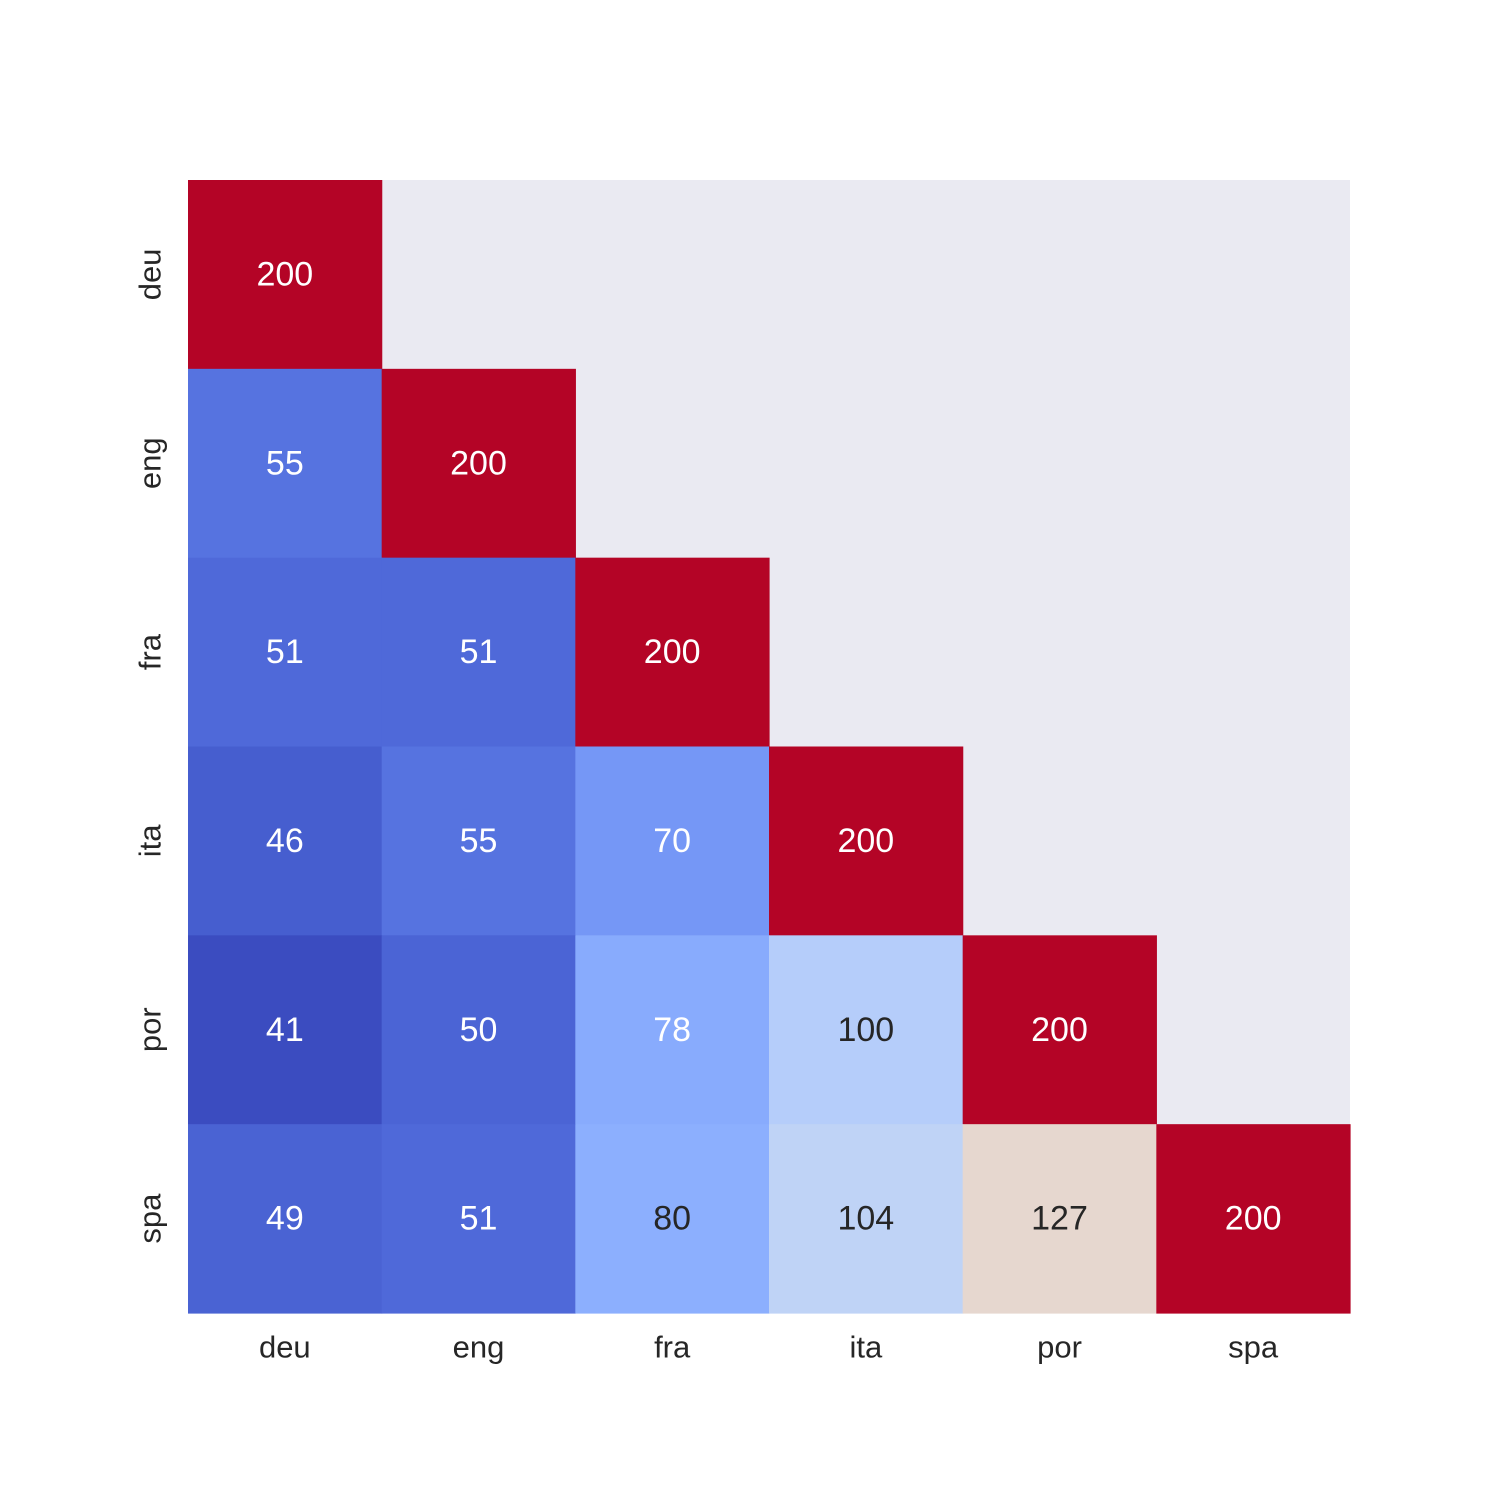  I want to click on y-tick-label: deu, so click(150, 275).